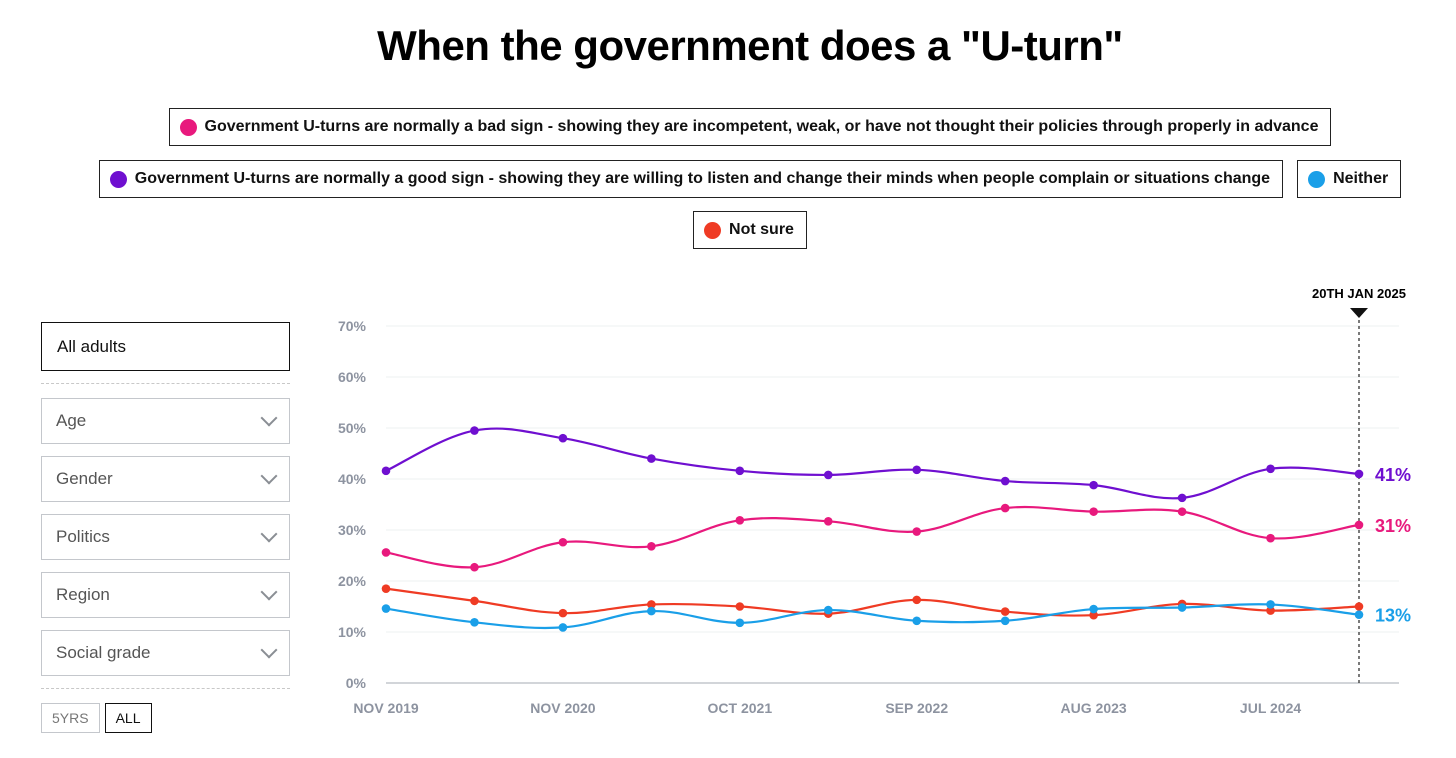 The height and width of the screenshot is (758, 1456). Describe the element at coordinates (165, 653) in the screenshot. I see `social-grade-dropdown: Social grade` at that location.